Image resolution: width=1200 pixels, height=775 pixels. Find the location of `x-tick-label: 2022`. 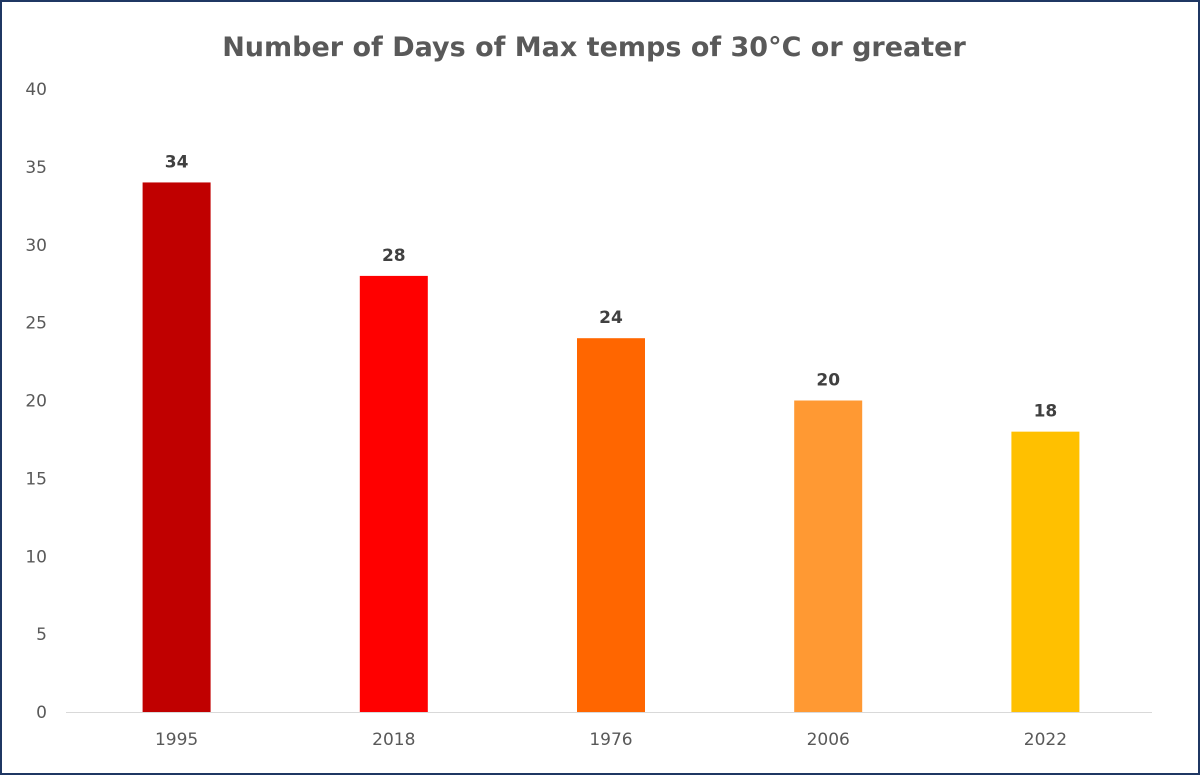

x-tick-label: 2022 is located at coordinates (1045, 740).